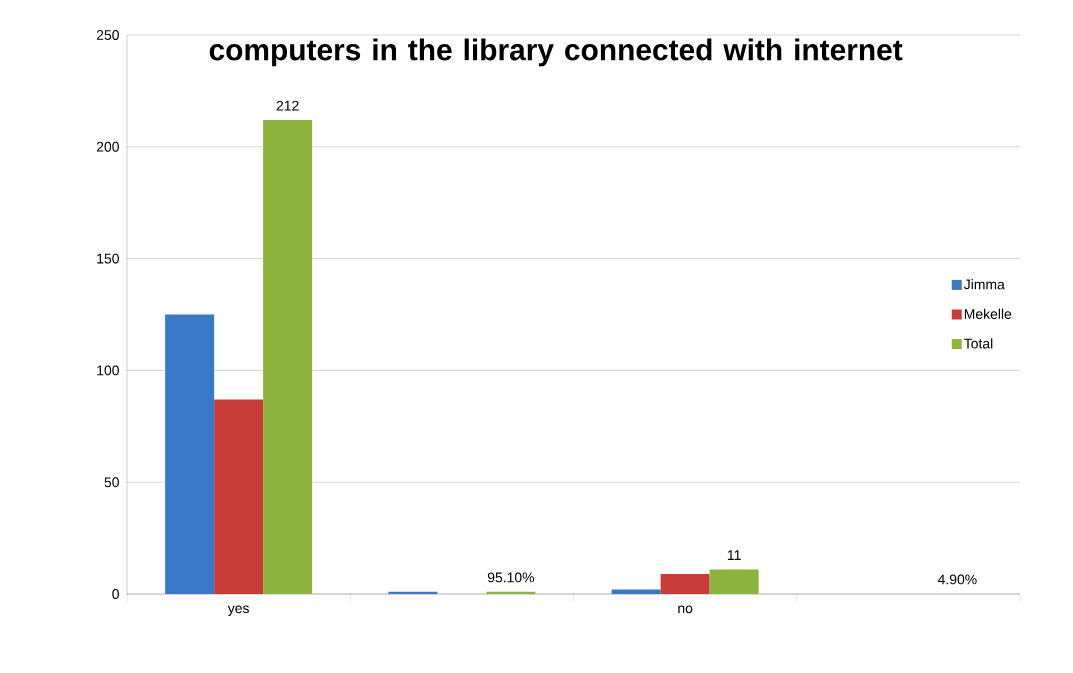  I want to click on data-label: 212, so click(287, 105).